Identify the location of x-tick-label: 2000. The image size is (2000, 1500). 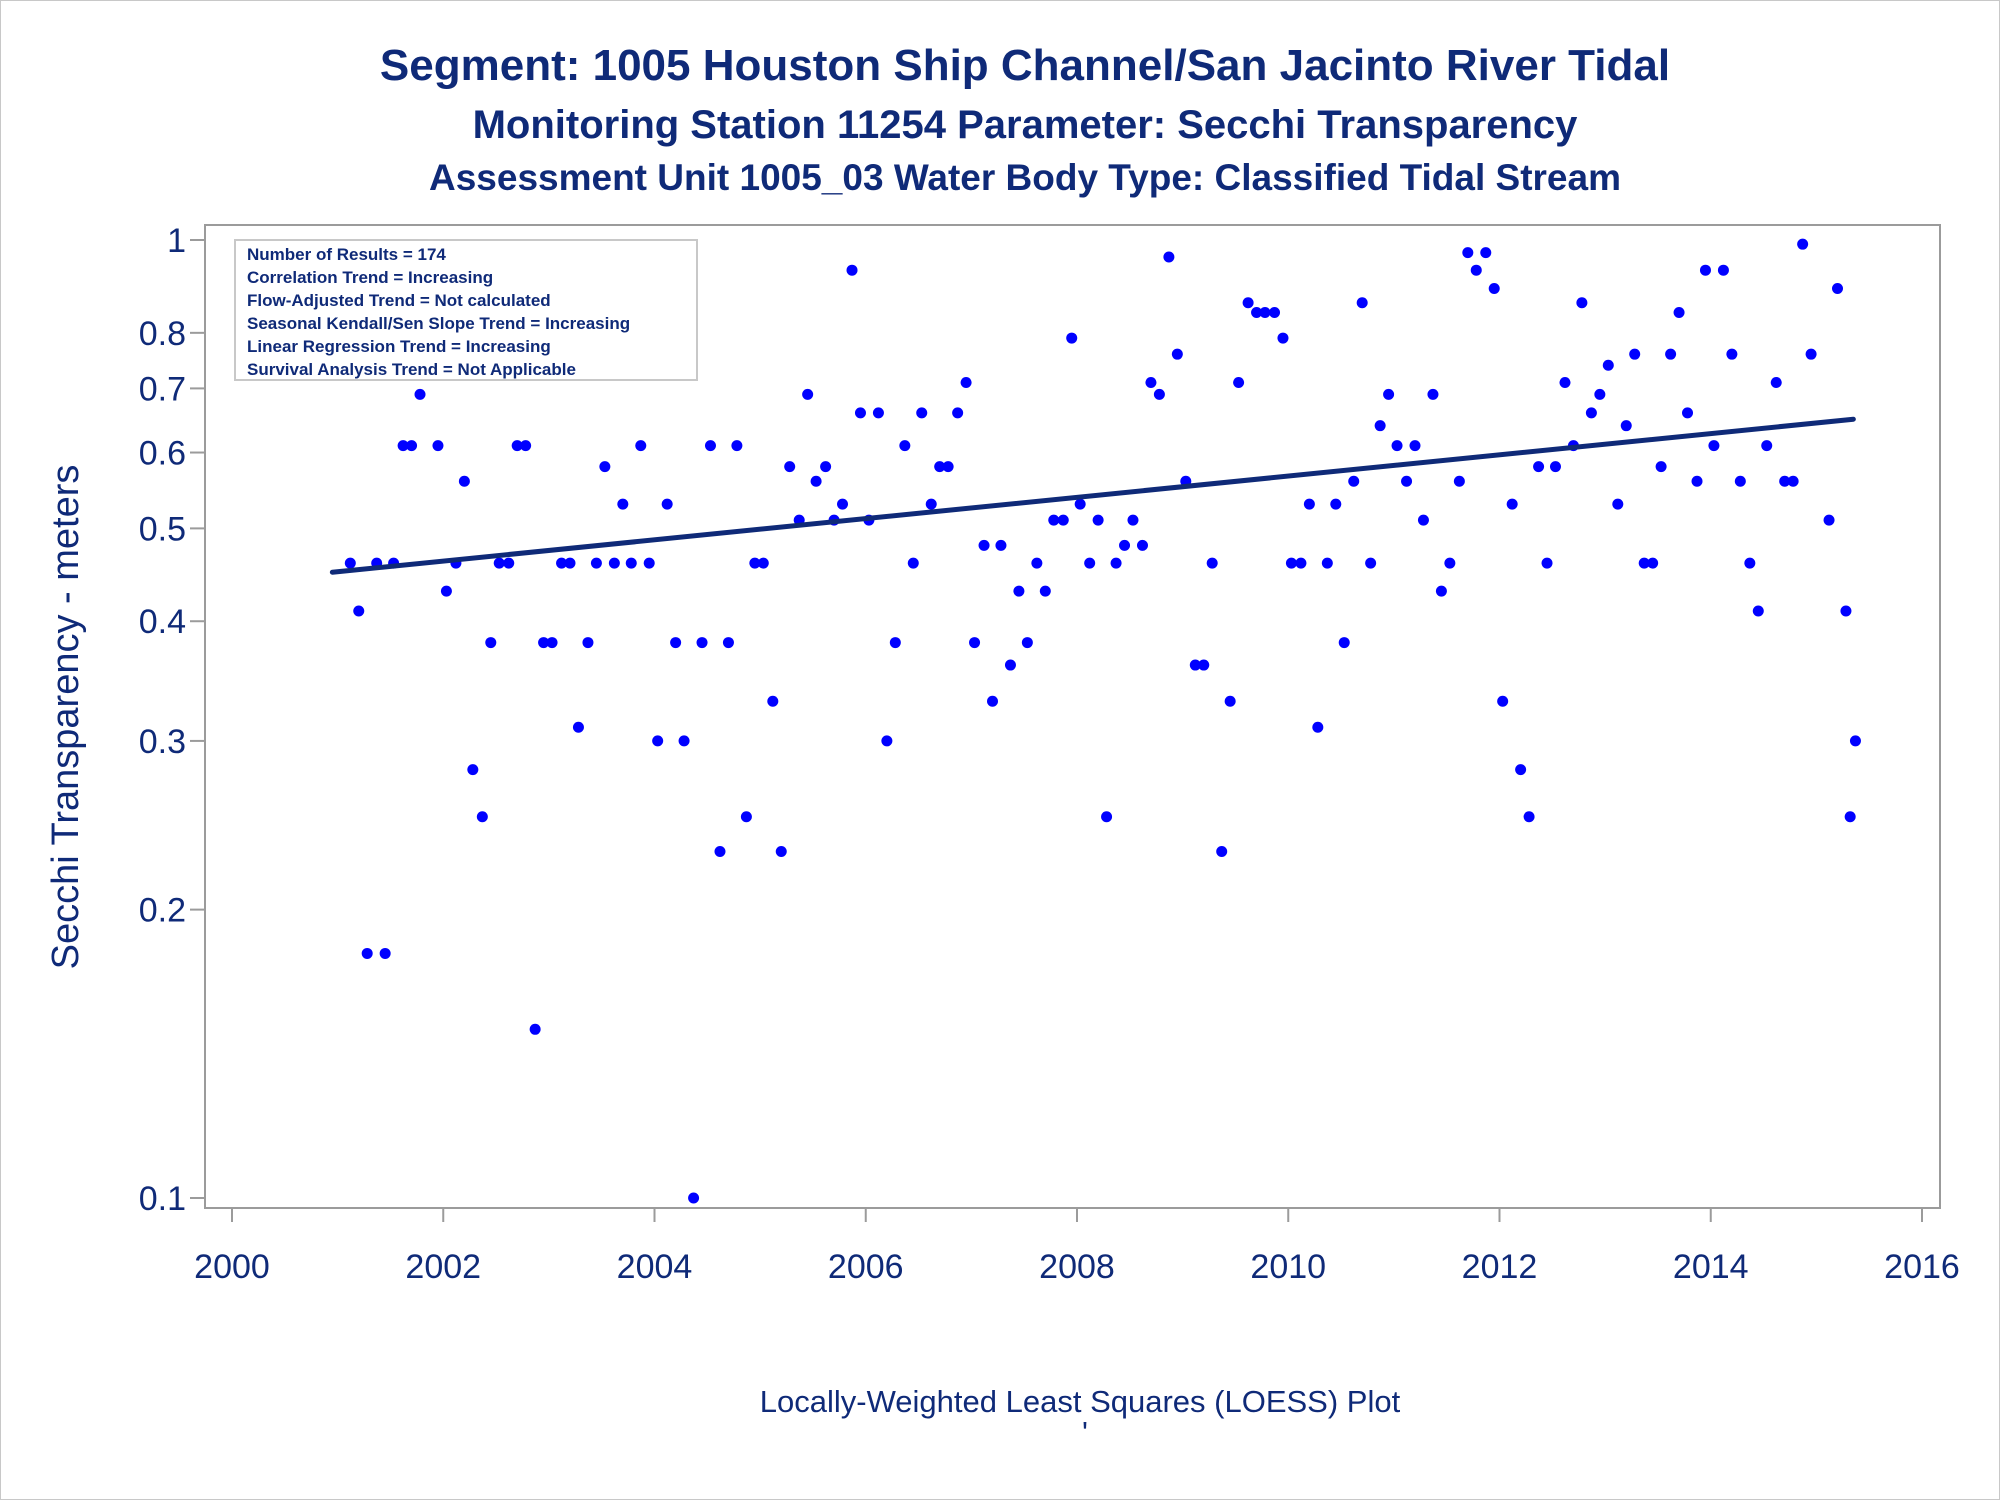
(232, 1267).